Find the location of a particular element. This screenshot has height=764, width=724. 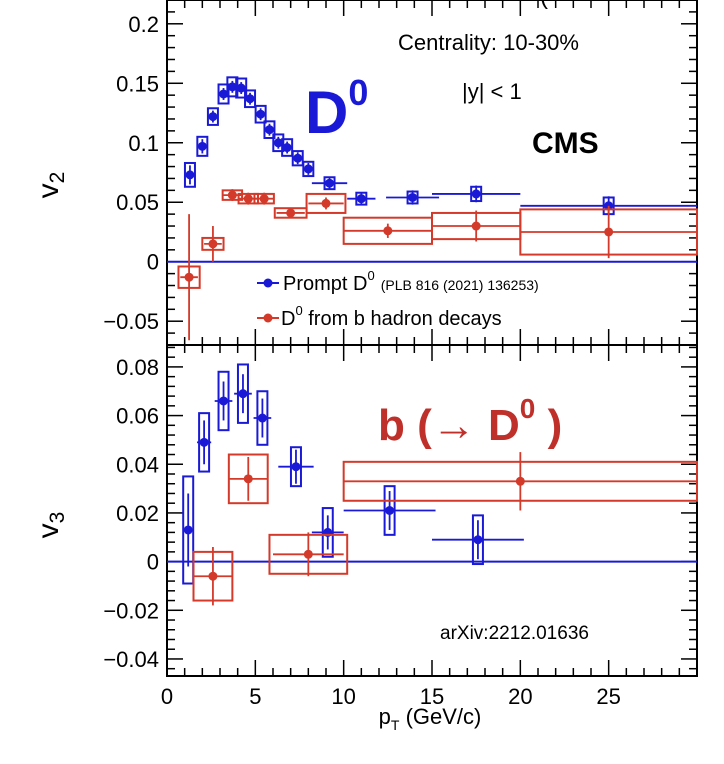

x-tick-label: 25 is located at coordinates (608, 696).